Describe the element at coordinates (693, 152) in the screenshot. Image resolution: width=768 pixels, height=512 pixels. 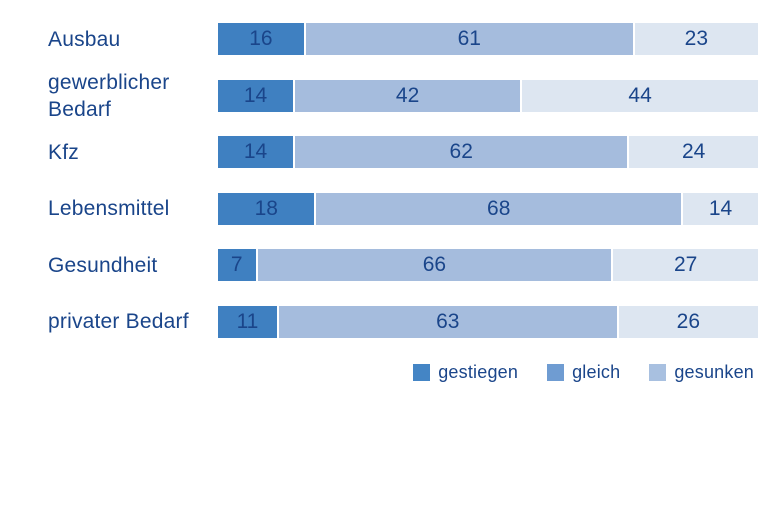
I see `bar-segment-gesunken: 24` at that location.